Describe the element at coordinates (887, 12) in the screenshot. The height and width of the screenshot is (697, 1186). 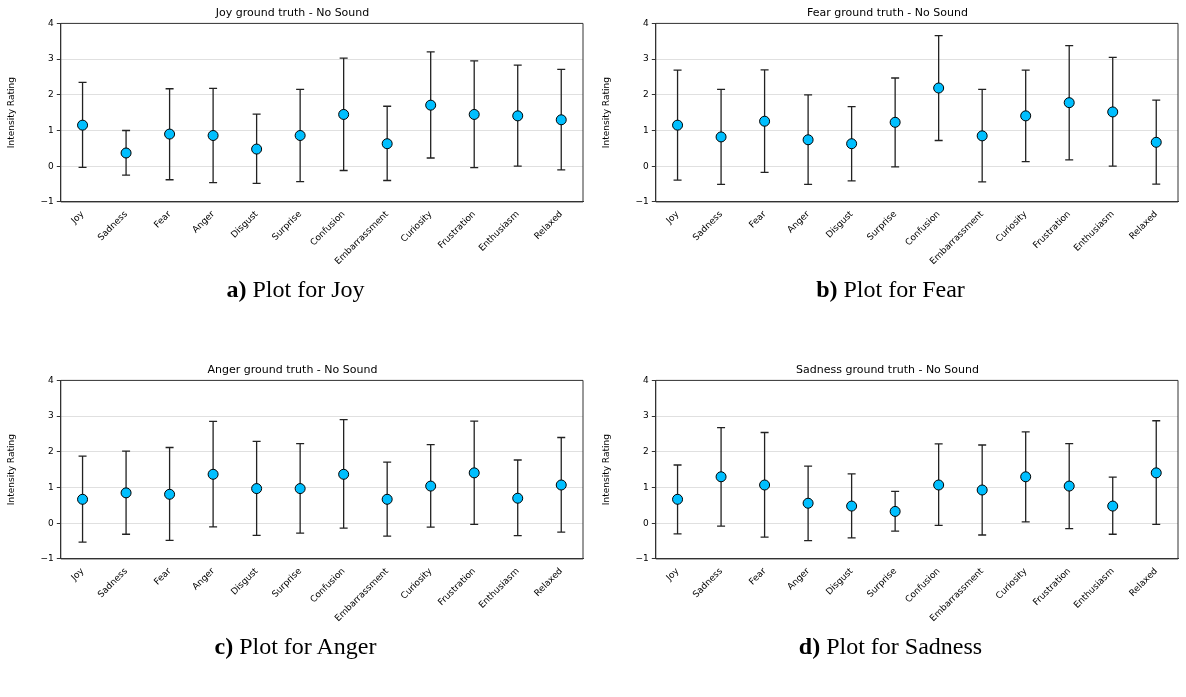
I see `chart-title: Fear ground truth - No Sound` at that location.